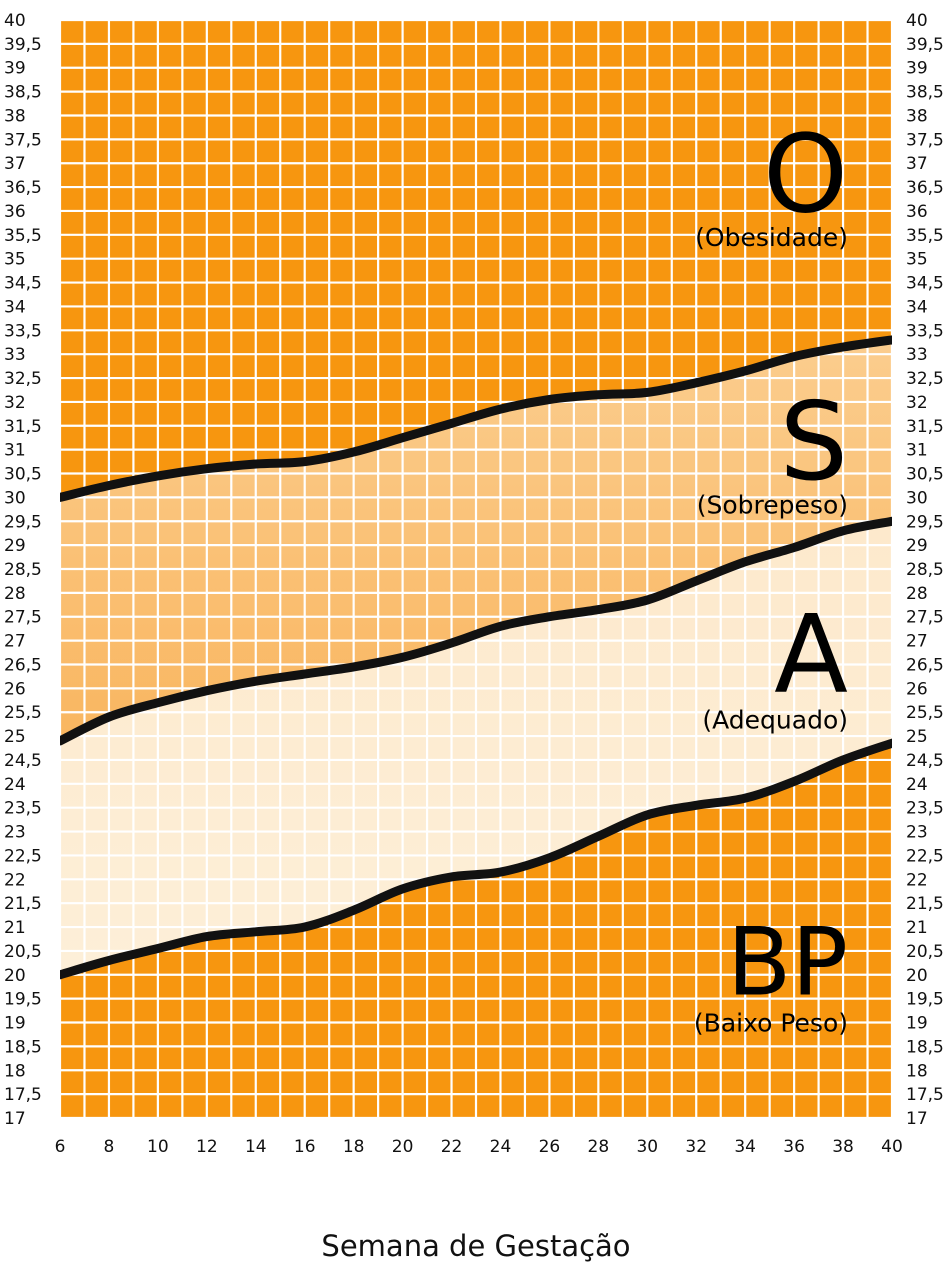 This screenshot has width=947, height=1281. I want to click on y-tick-label-left: 34, so click(15, 307).